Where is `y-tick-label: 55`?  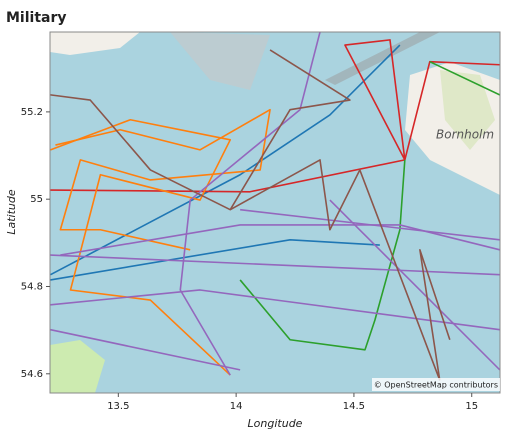 y-tick-label: 55 is located at coordinates (36, 199).